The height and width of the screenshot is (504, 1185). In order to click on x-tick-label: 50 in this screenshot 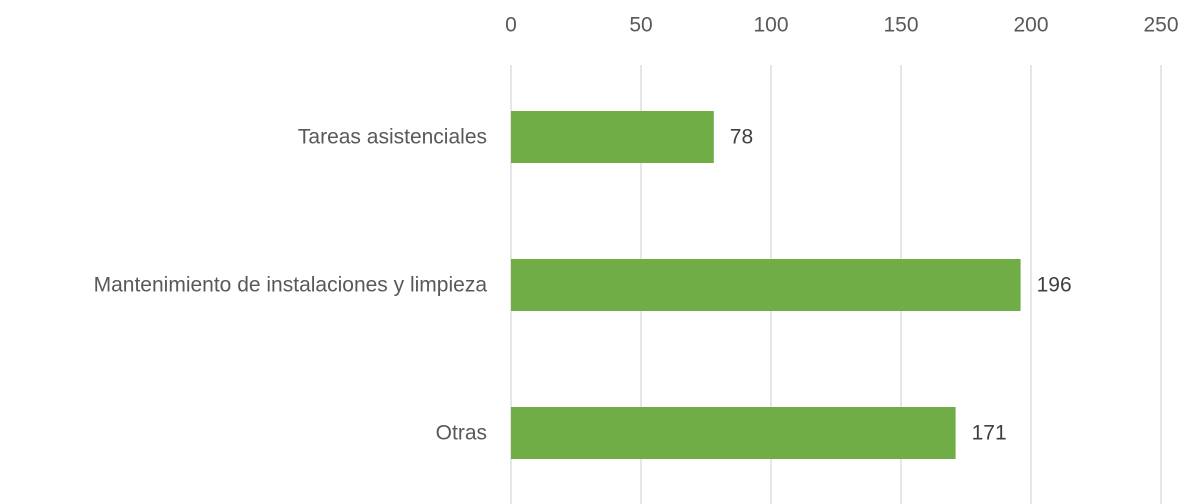, I will do `click(640, 25)`.